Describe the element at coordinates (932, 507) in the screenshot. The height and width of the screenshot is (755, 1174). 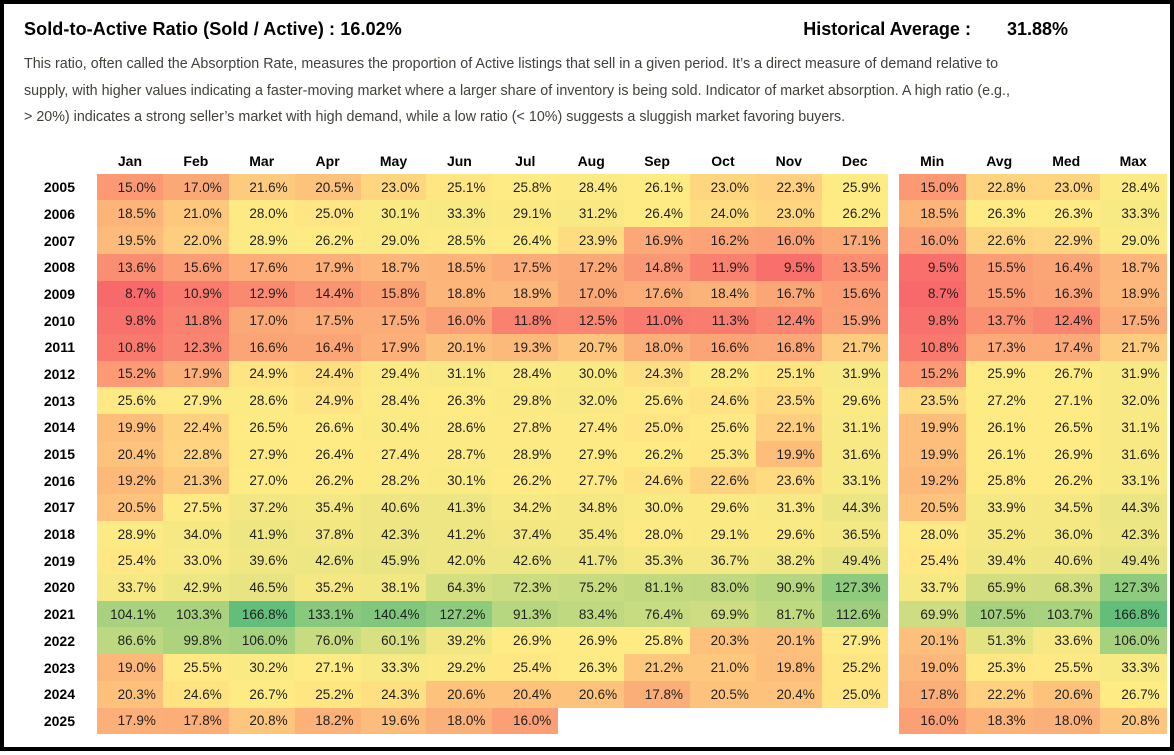
I see `heatmap-cell: 20.5%` at that location.